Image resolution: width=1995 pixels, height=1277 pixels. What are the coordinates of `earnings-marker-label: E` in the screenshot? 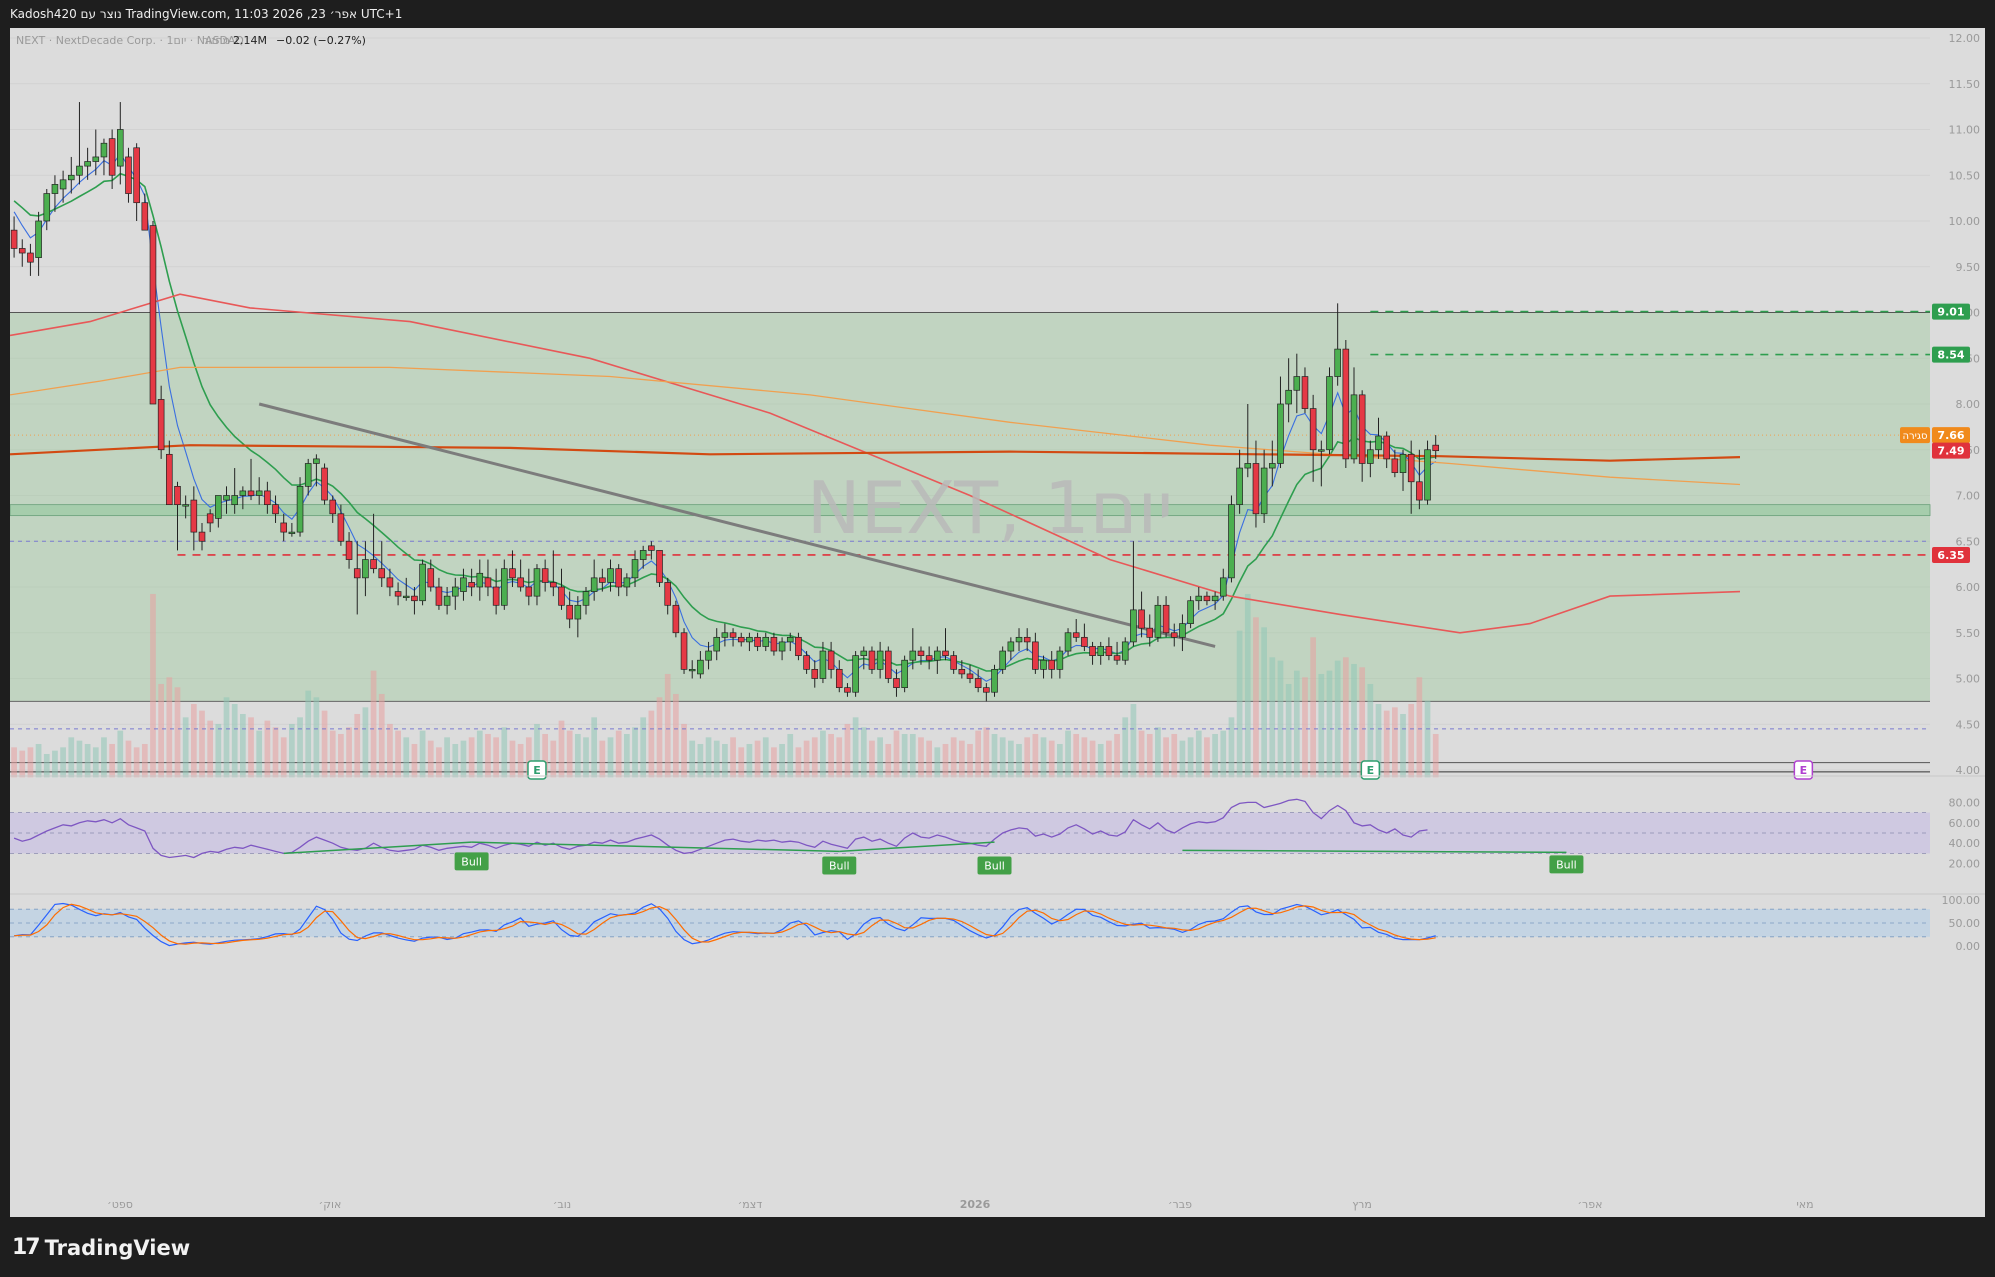 It's located at (1804, 770).